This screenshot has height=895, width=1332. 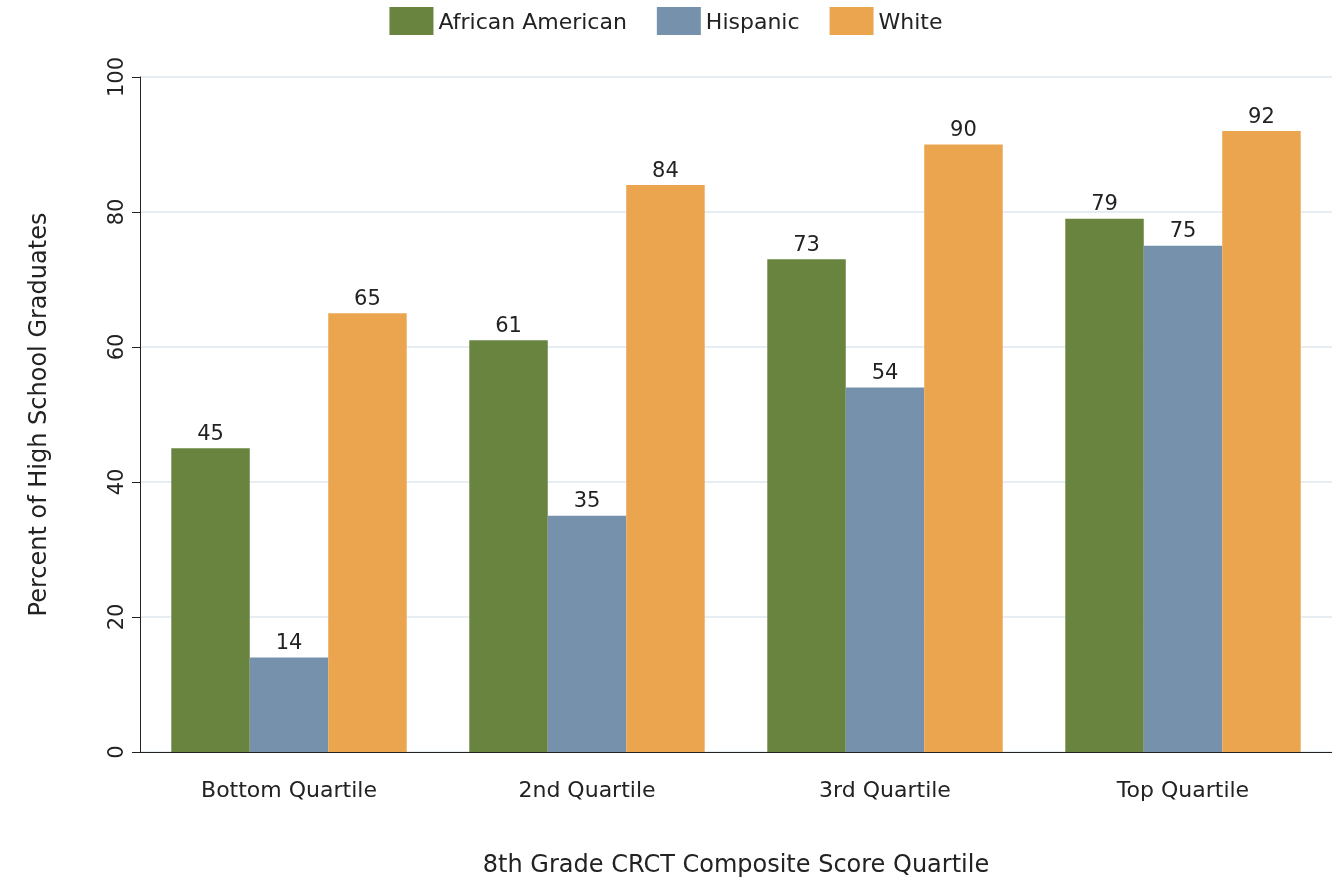 What do you see at coordinates (963, 129) in the screenshot?
I see `data-label: 90` at bounding box center [963, 129].